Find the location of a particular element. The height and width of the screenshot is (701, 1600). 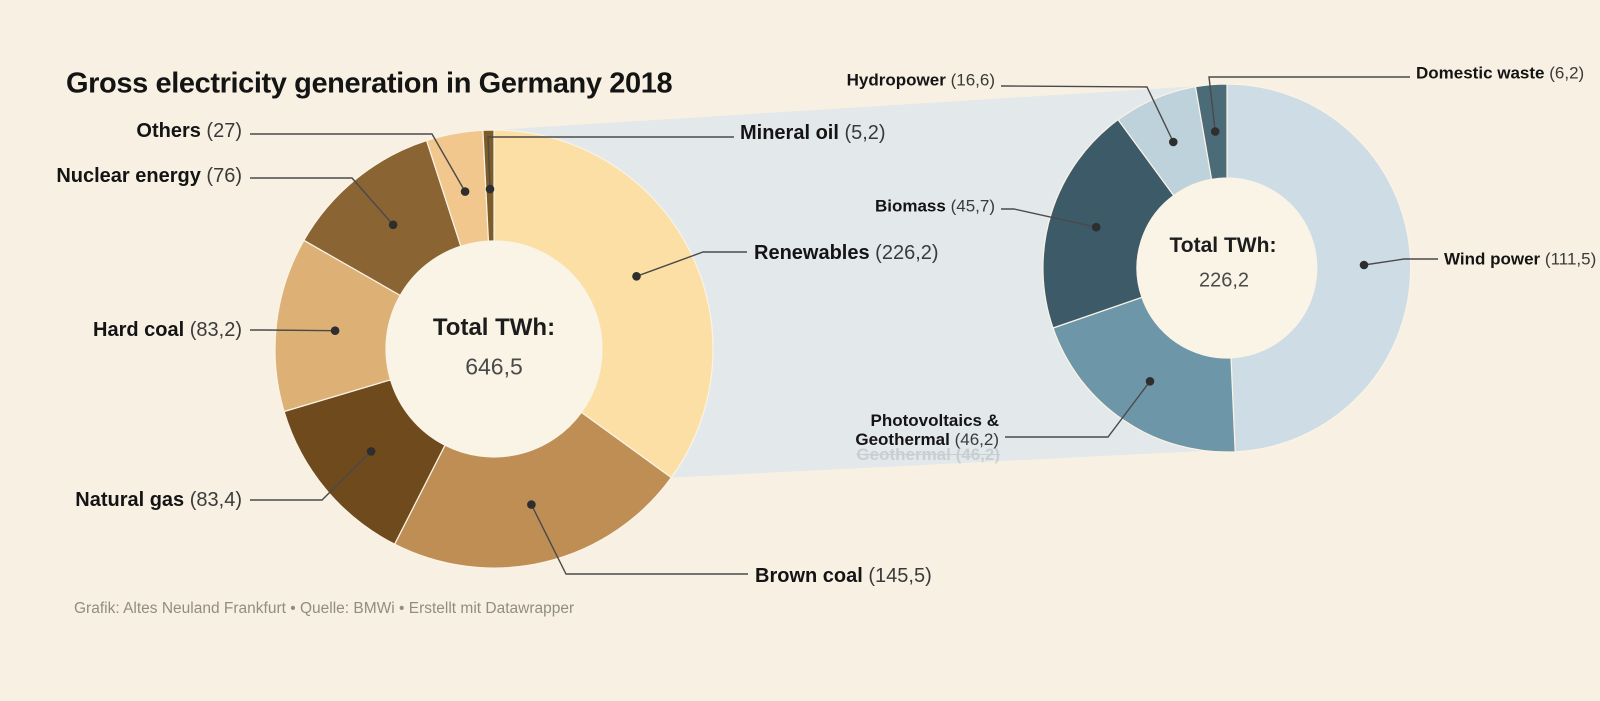

label-domestic-waste: Domestic waste (6,2) is located at coordinates (1500, 72).